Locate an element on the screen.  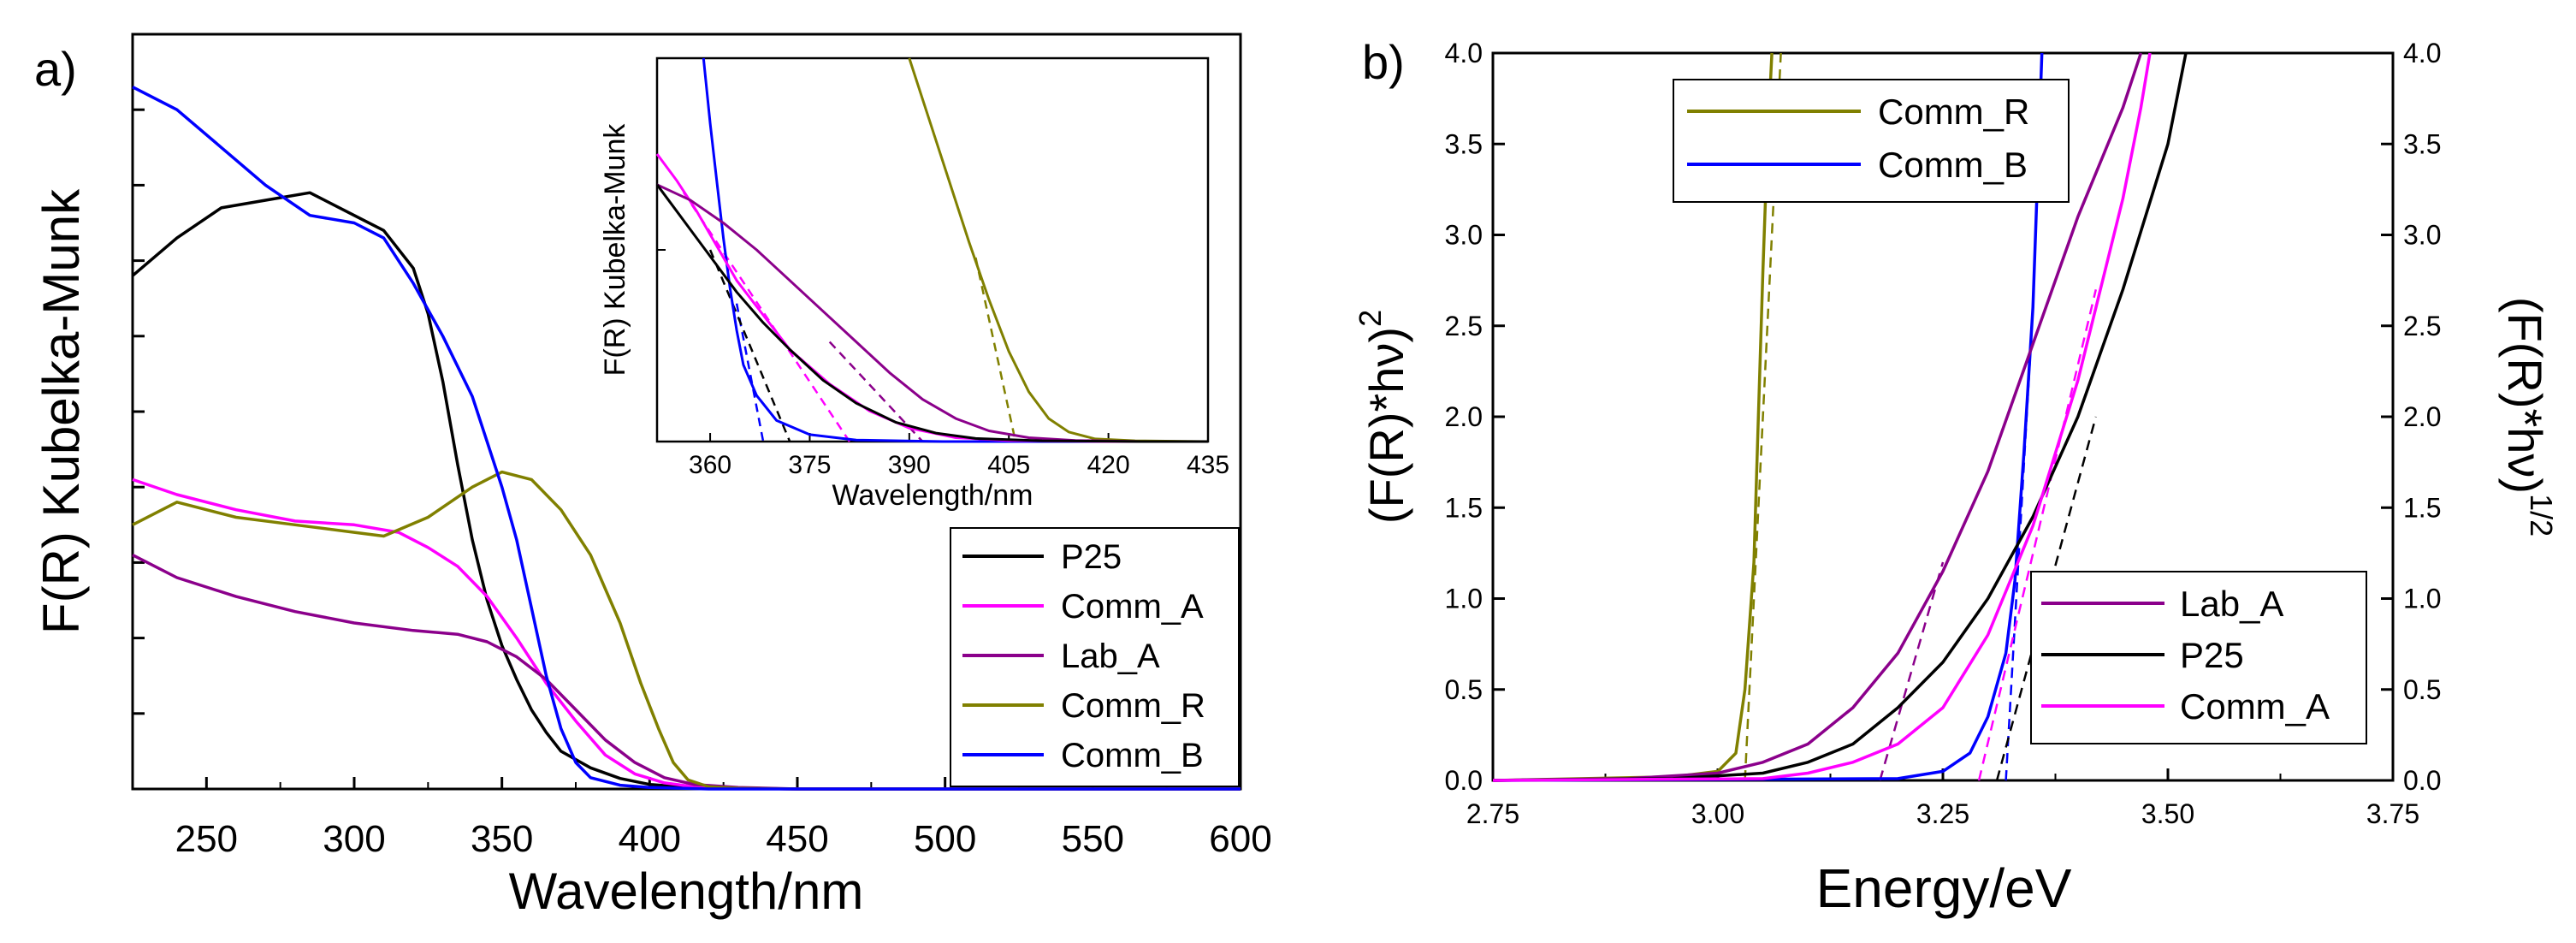
x-tick-label-b: 3.00 is located at coordinates (1717, 813).